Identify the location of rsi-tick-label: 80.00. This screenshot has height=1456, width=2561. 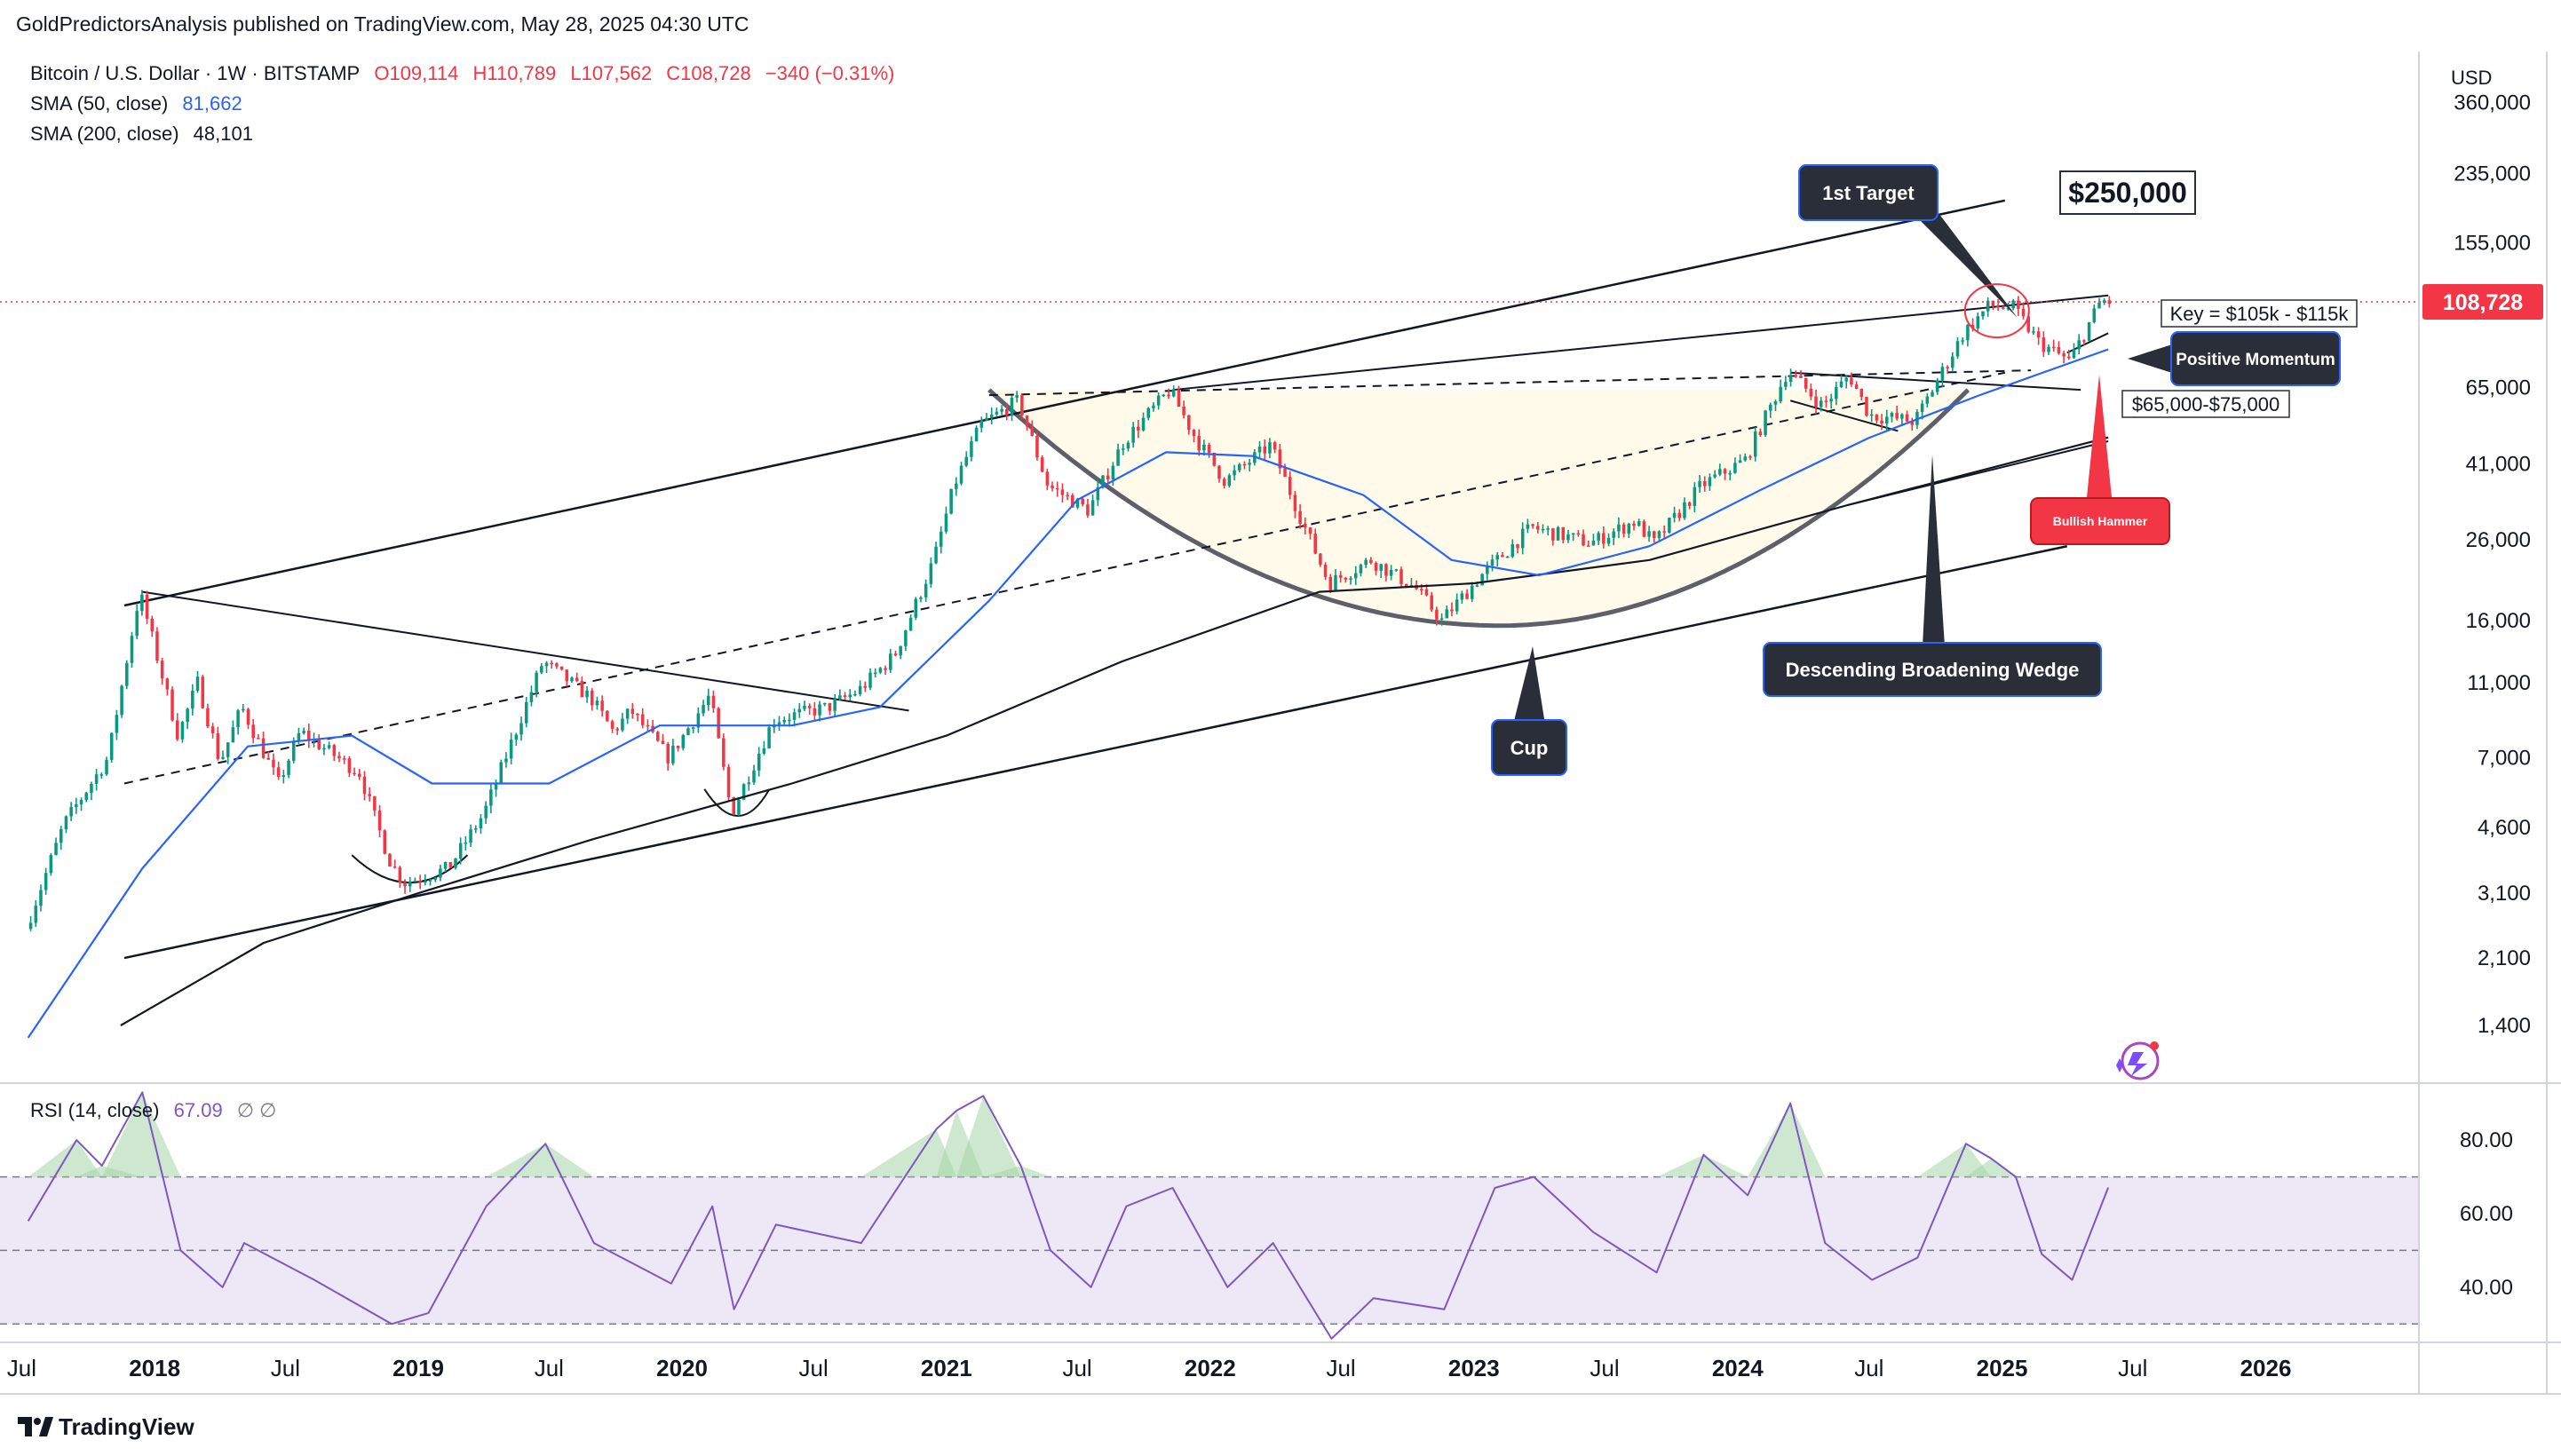
(2487, 1140).